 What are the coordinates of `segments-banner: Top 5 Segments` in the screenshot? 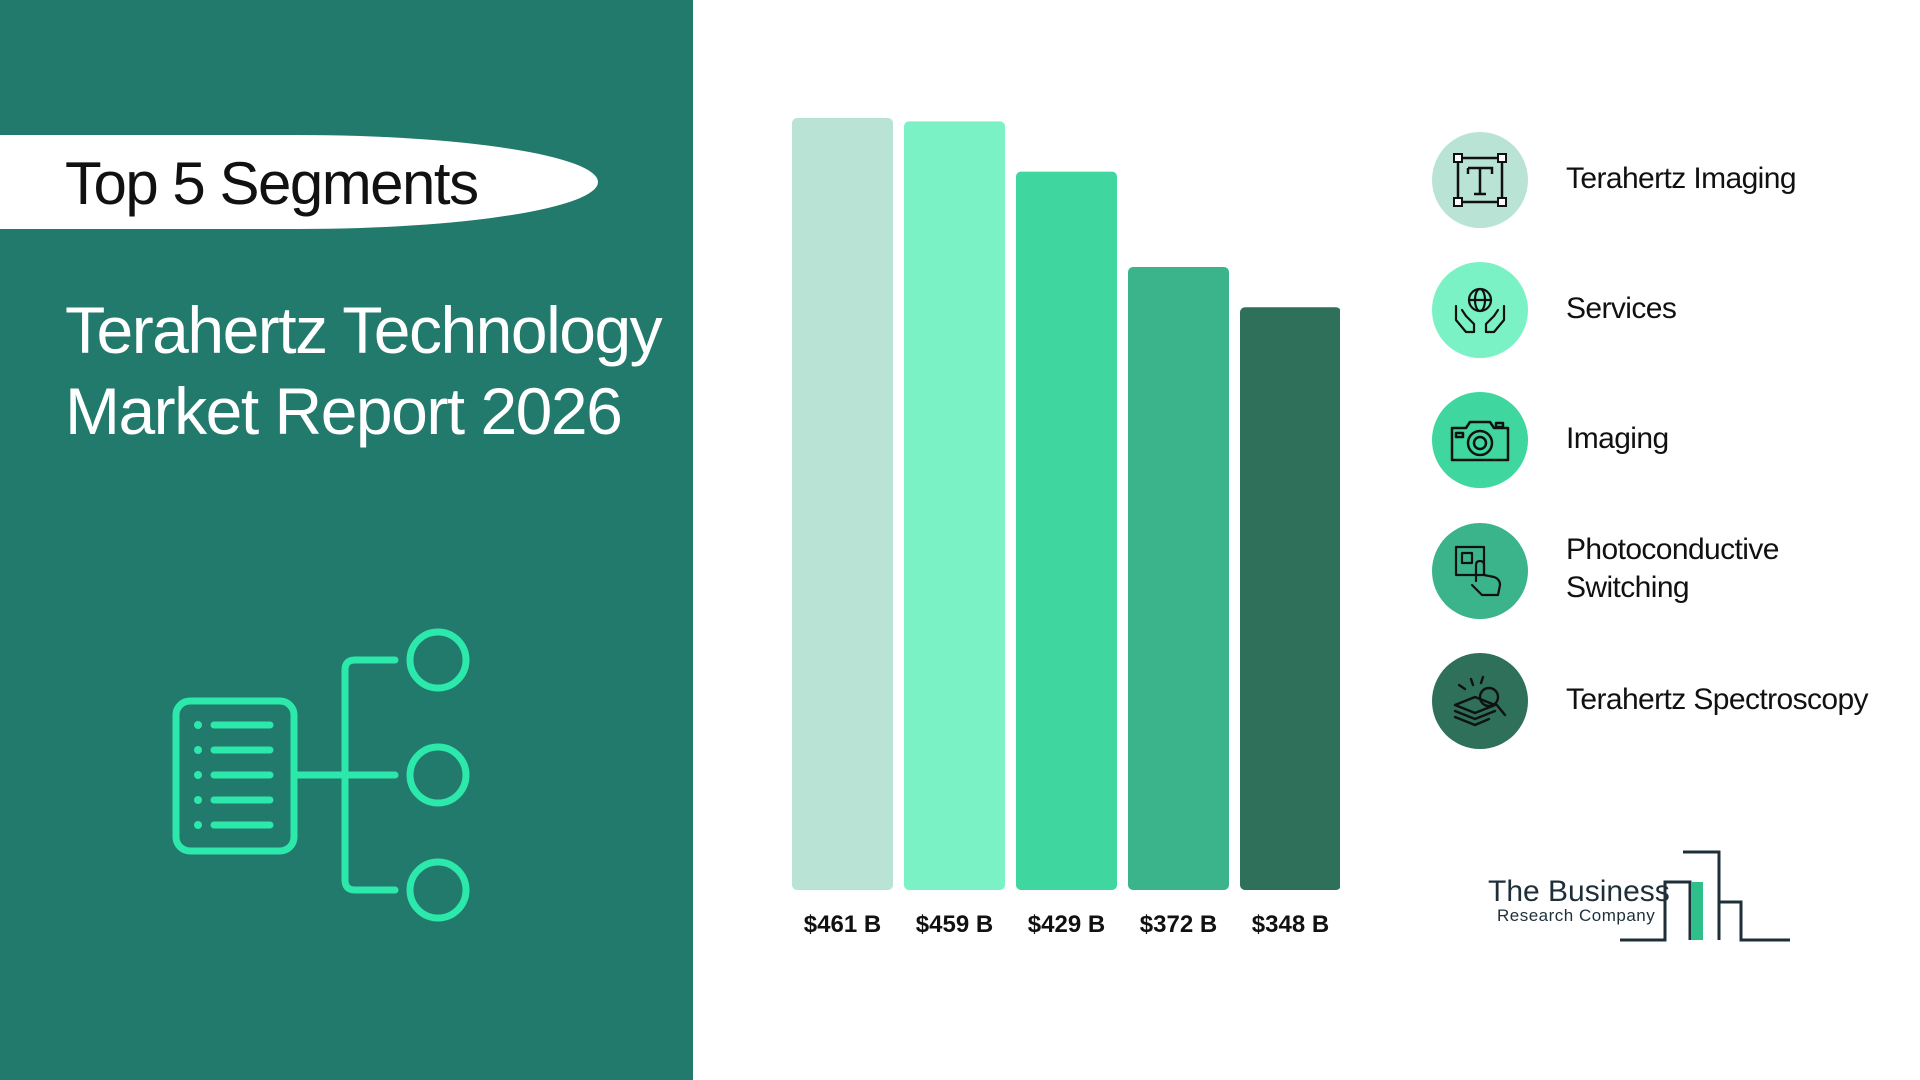 It's located at (299, 182).